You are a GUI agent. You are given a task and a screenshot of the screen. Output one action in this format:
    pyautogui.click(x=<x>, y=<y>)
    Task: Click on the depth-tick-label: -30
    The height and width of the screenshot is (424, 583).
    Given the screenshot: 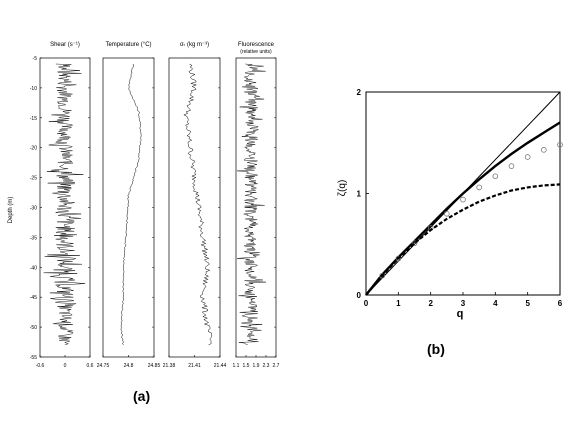 What is the action you would take?
    pyautogui.click(x=33, y=209)
    